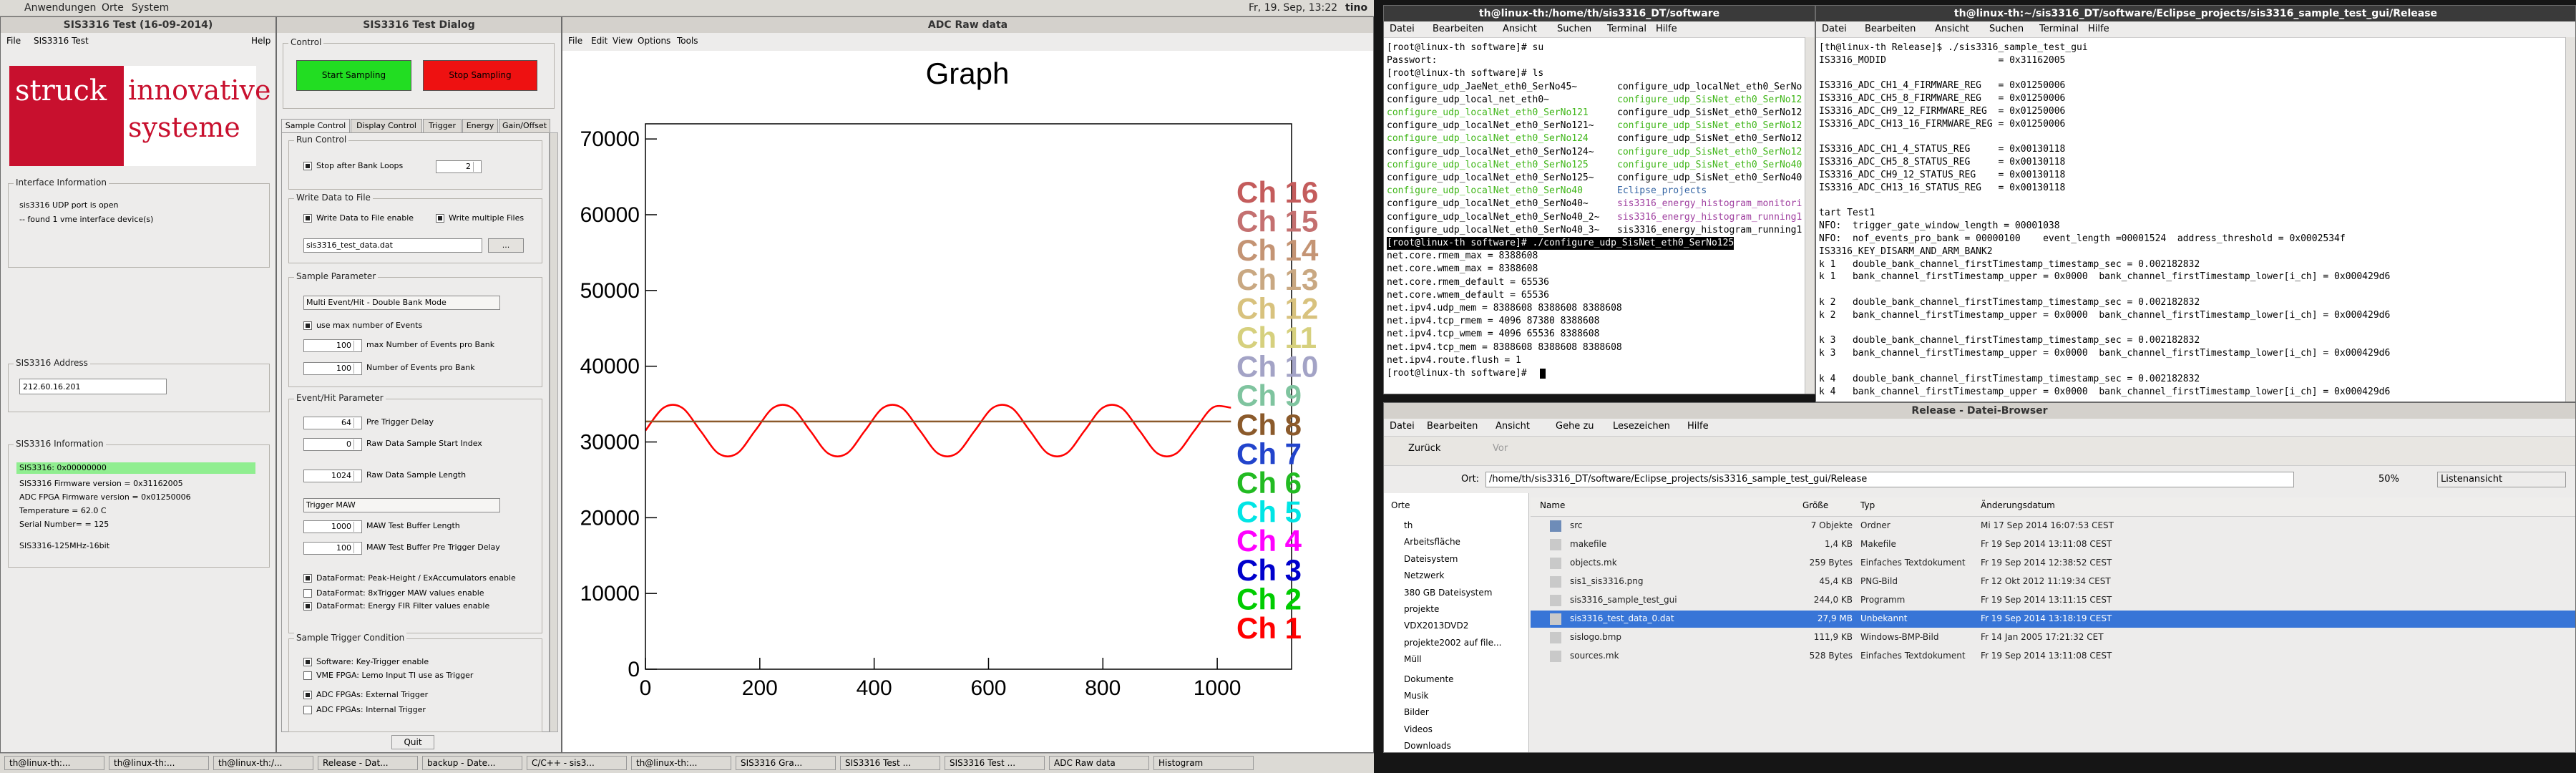 This screenshot has height=773, width=2576. What do you see at coordinates (332, 444) in the screenshot?
I see `spin-box: 0` at bounding box center [332, 444].